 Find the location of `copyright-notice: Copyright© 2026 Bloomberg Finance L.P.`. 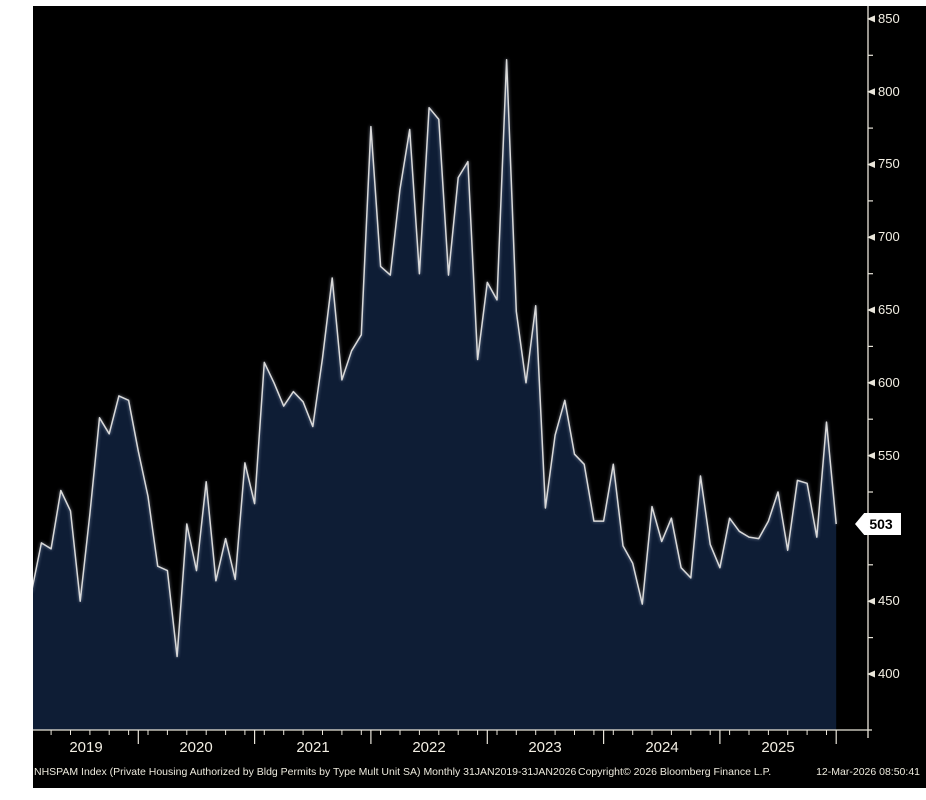

copyright-notice: Copyright© 2026 Bloomberg Finance L.P. is located at coordinates (675, 772).